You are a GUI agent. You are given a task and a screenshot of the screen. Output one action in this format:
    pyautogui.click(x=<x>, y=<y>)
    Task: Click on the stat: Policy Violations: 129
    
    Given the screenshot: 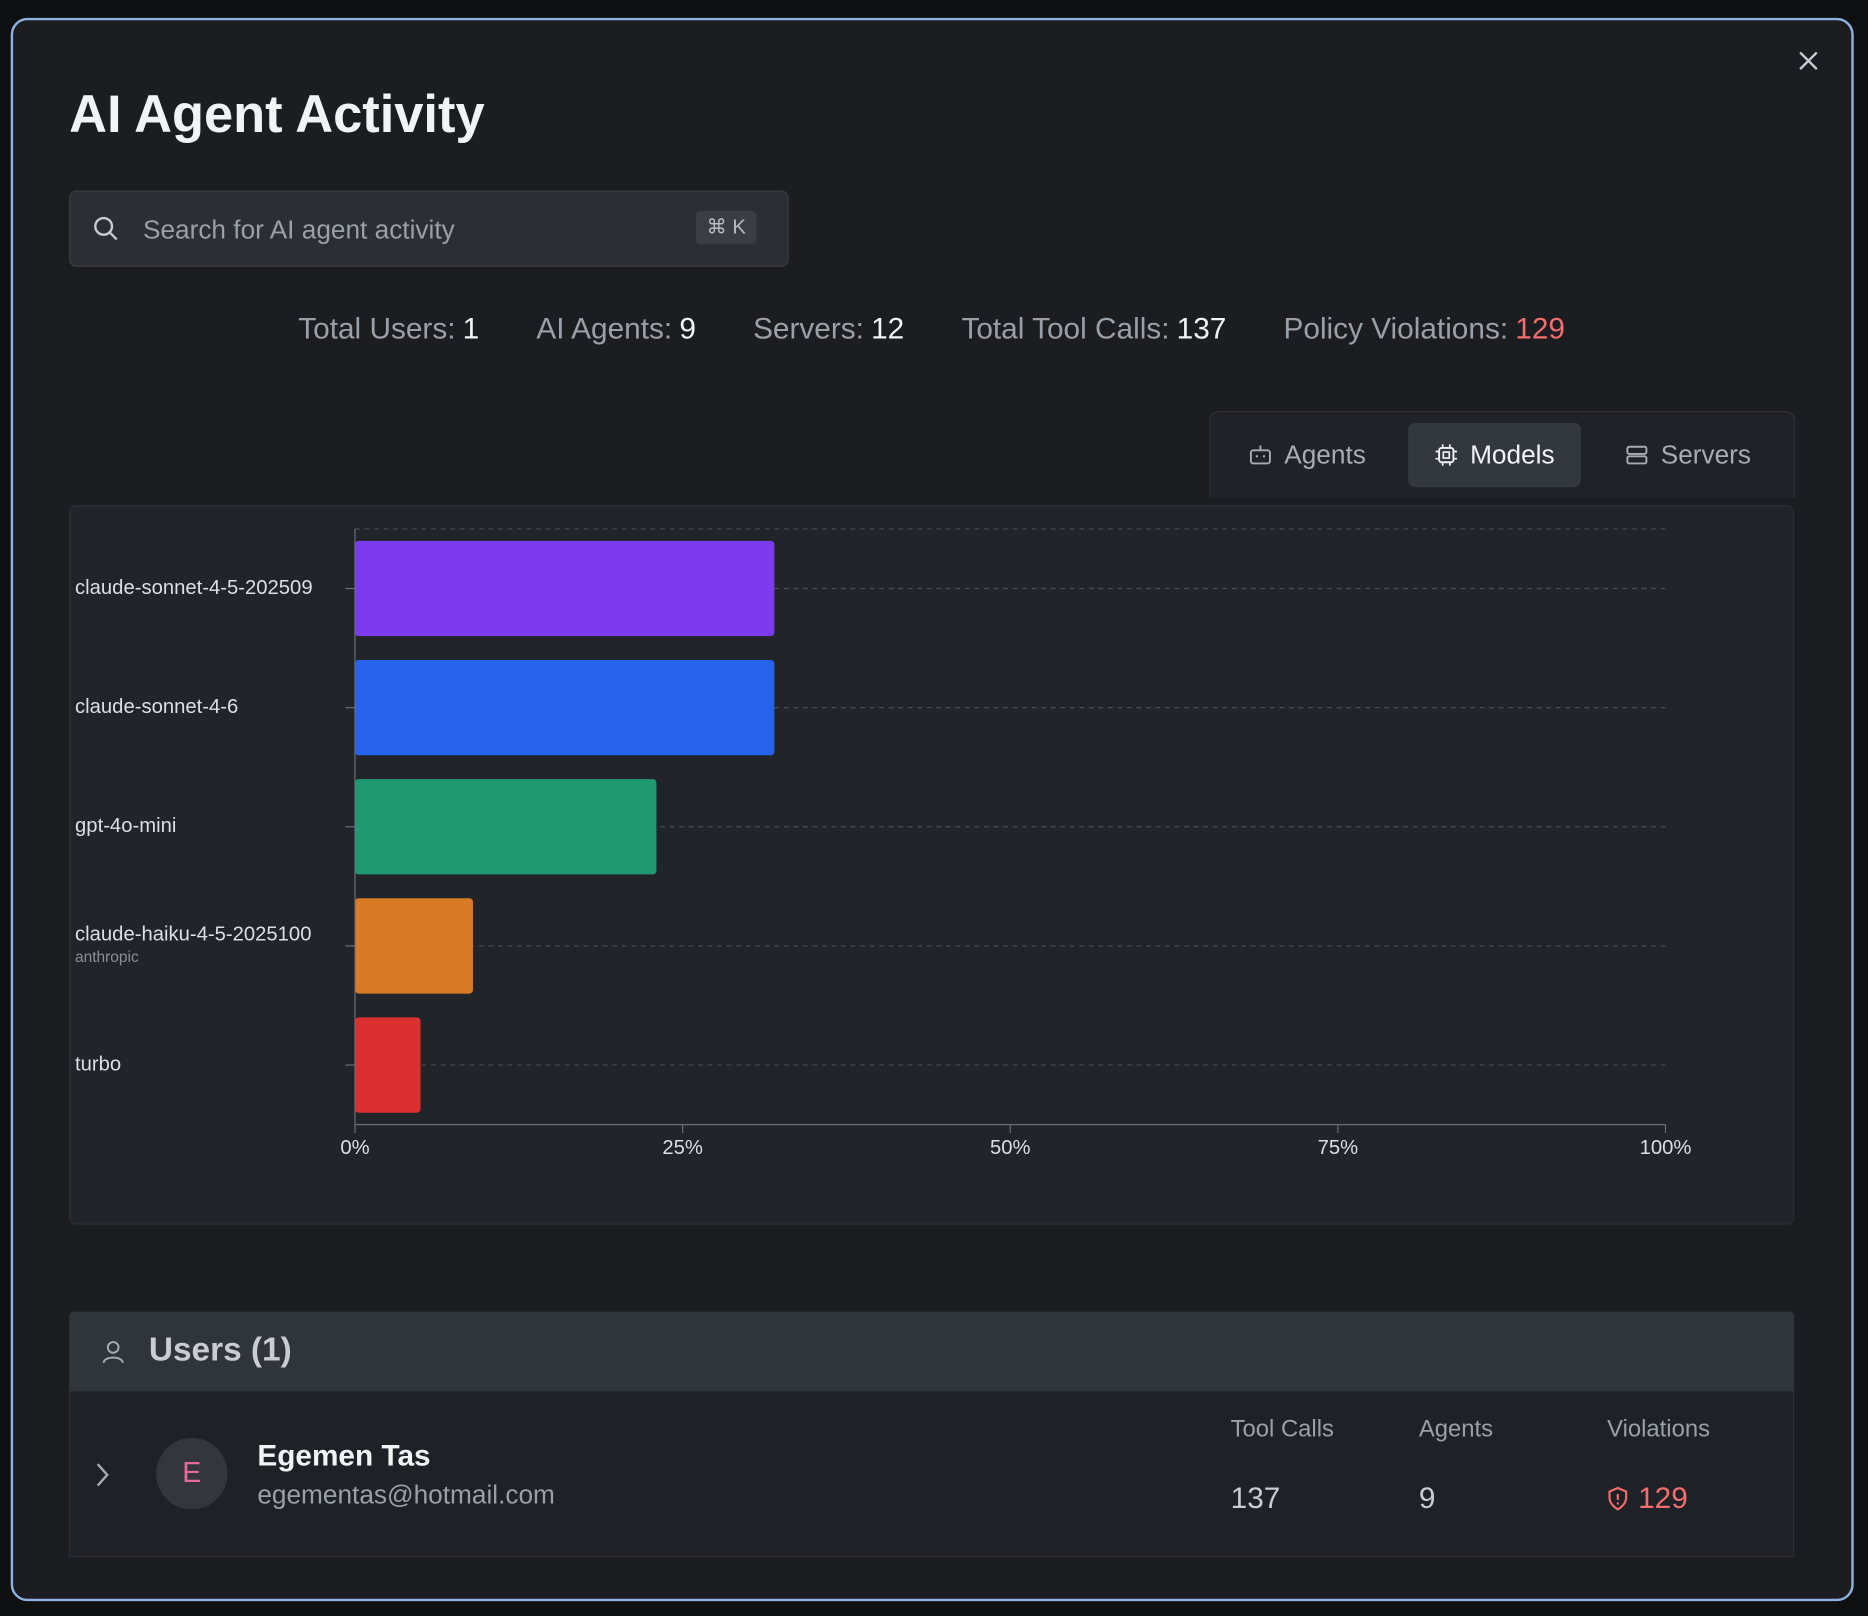 What is the action you would take?
    pyautogui.click(x=1424, y=329)
    